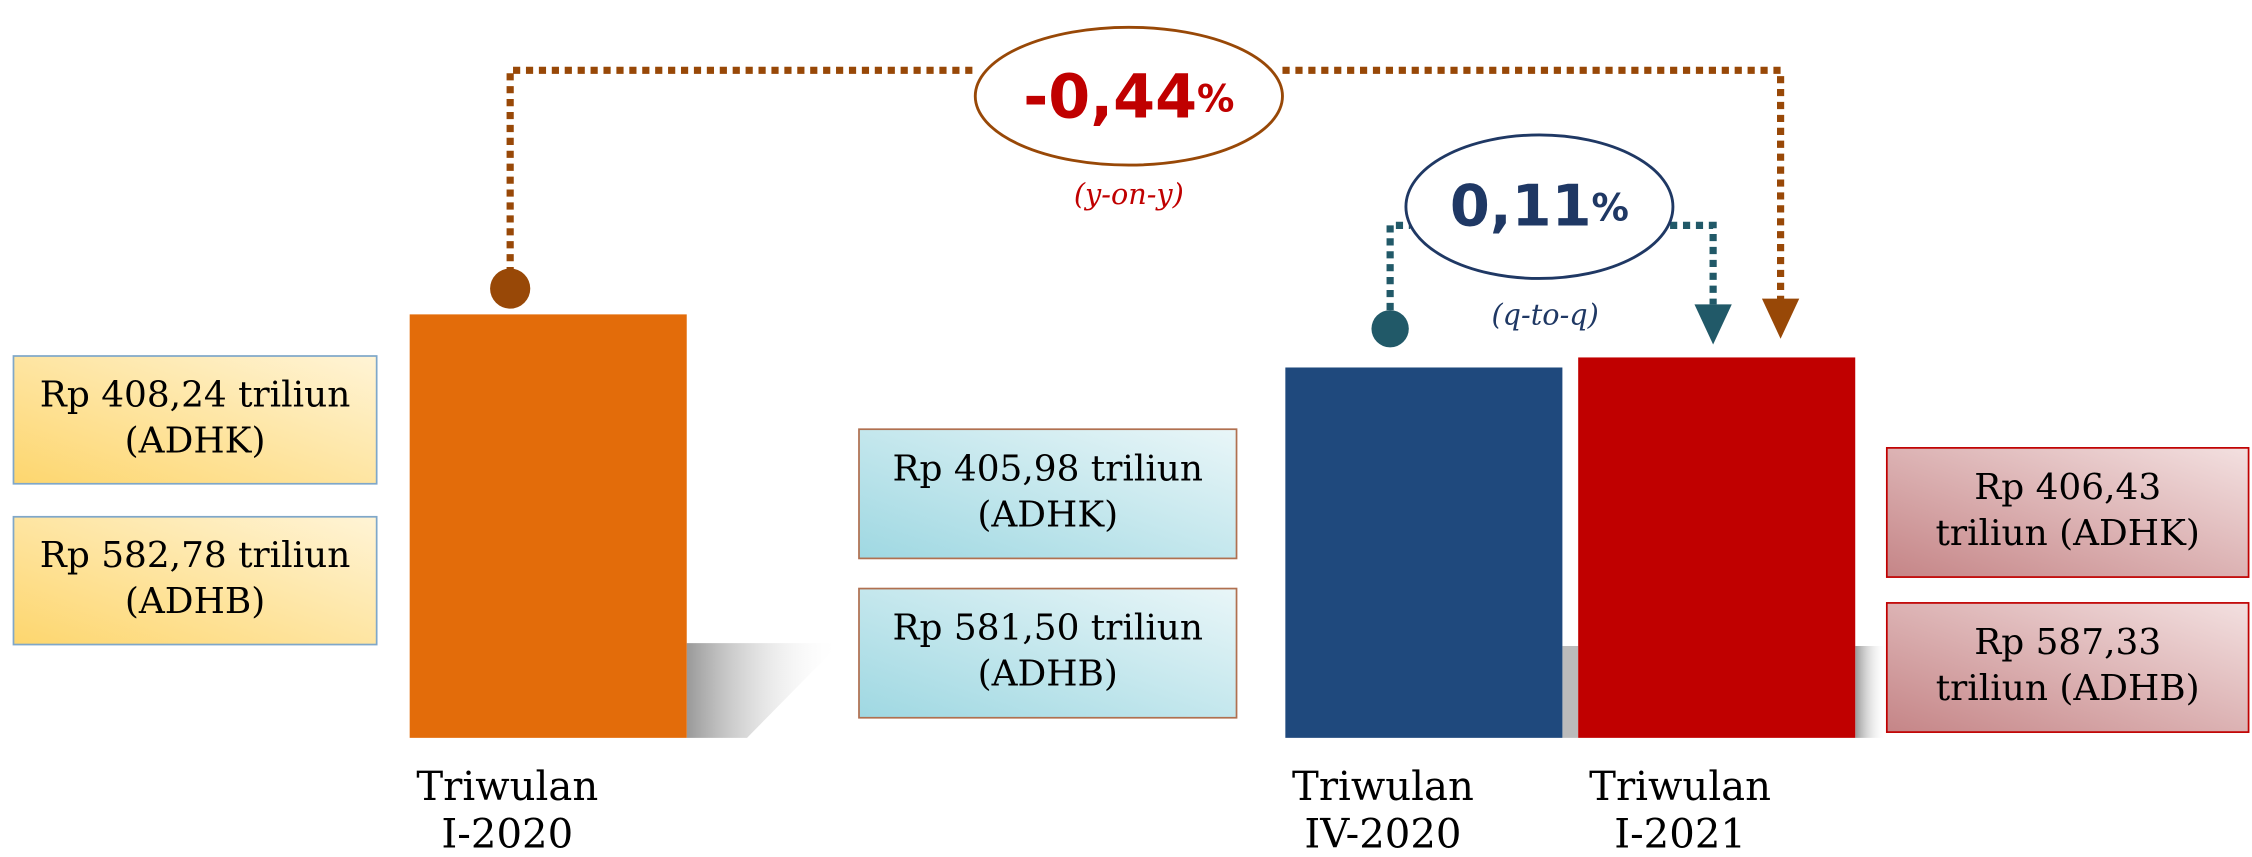 Image resolution: width=2252 pixels, height=857 pixels. What do you see at coordinates (1048, 628) in the screenshot?
I see `value-text: Rp 581,50 triliun` at bounding box center [1048, 628].